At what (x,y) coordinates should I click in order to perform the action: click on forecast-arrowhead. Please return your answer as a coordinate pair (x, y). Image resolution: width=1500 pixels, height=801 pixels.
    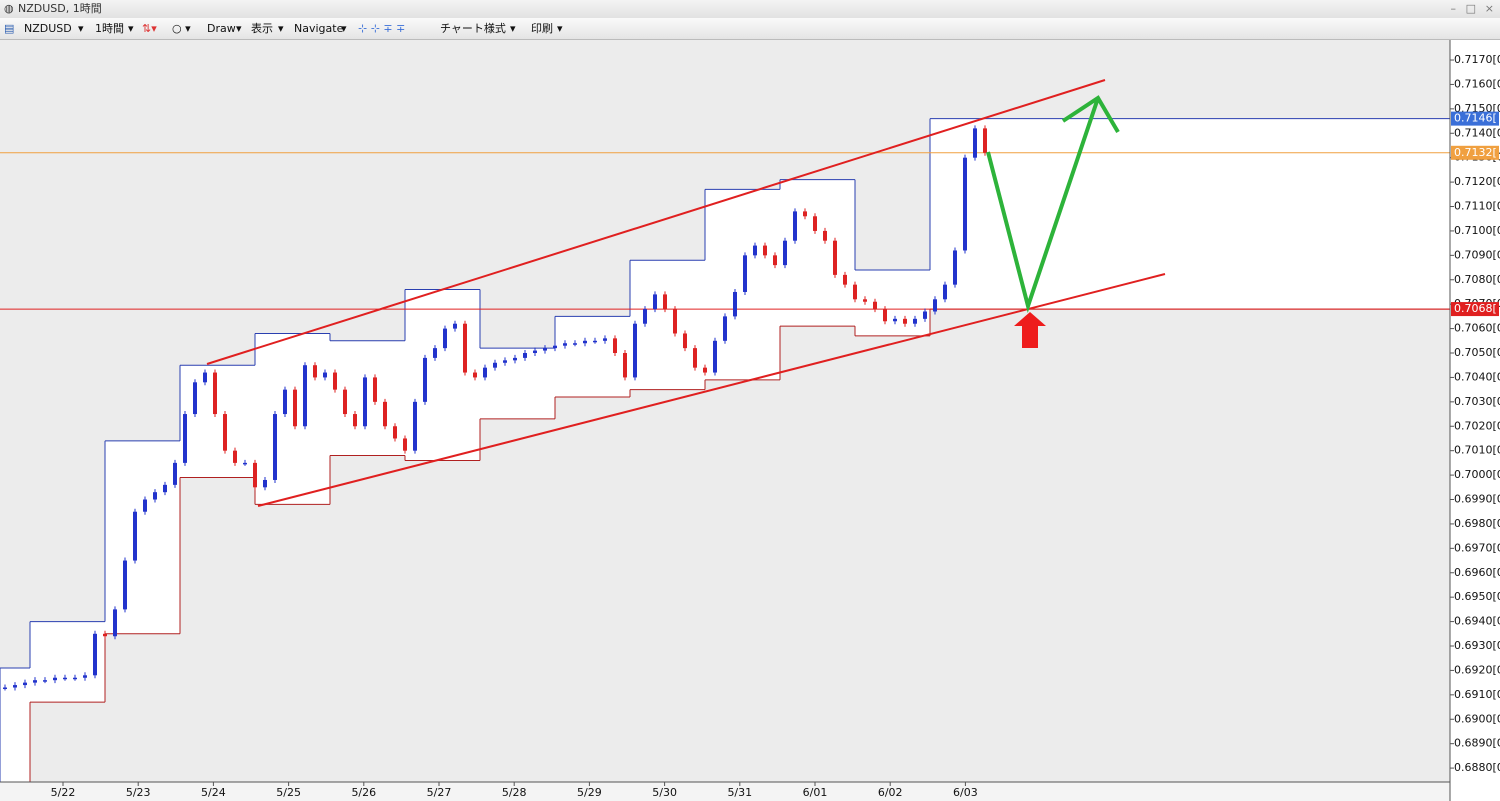
    Looking at the image, I should click on (1090, 114).